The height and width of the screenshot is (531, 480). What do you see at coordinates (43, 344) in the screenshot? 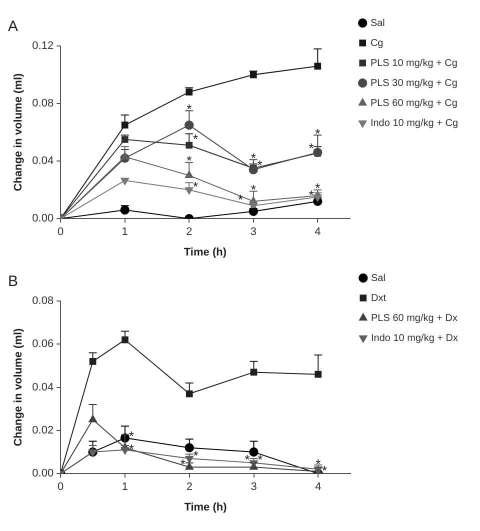
I see `y-tick-label: 0.06` at bounding box center [43, 344].